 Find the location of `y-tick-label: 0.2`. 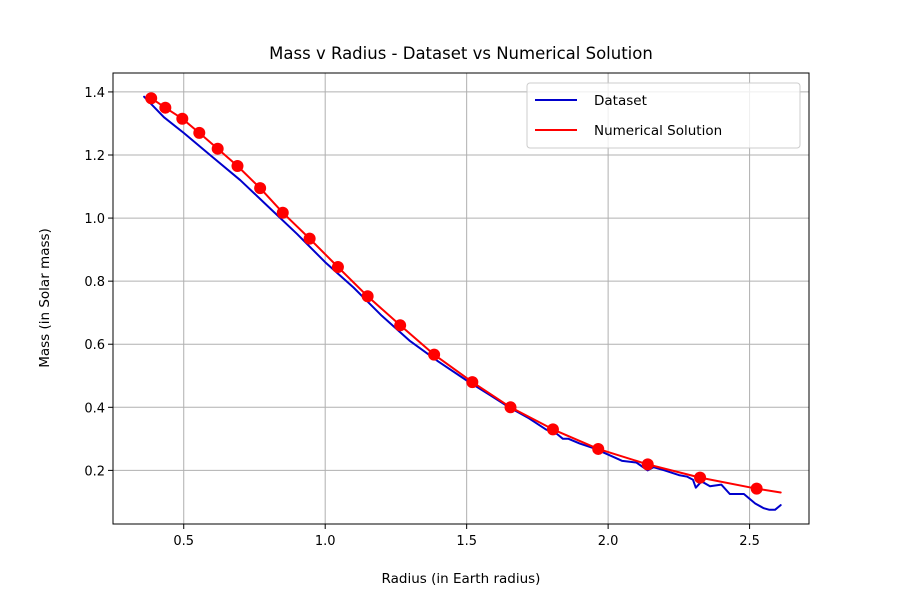

y-tick-label: 0.2 is located at coordinates (94, 471).